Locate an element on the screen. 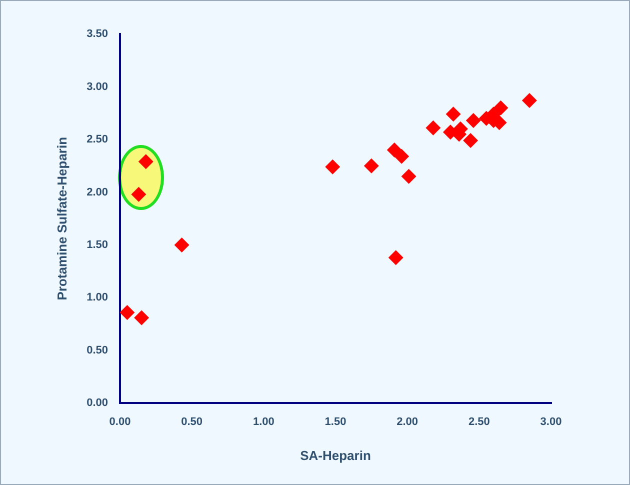 Image resolution: width=630 pixels, height=485 pixels. y-tick-label: 2.50 is located at coordinates (97, 140).